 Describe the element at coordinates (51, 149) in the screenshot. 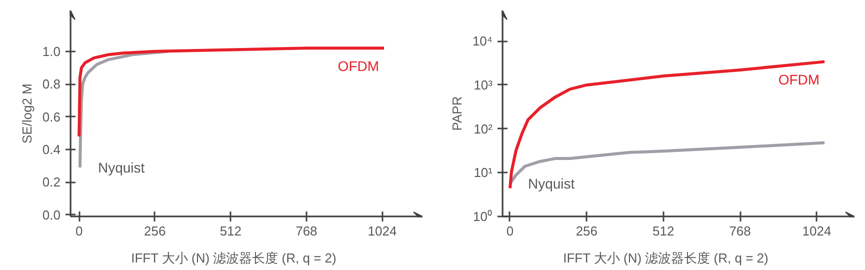

I see `y-tick-label: 0.4` at that location.